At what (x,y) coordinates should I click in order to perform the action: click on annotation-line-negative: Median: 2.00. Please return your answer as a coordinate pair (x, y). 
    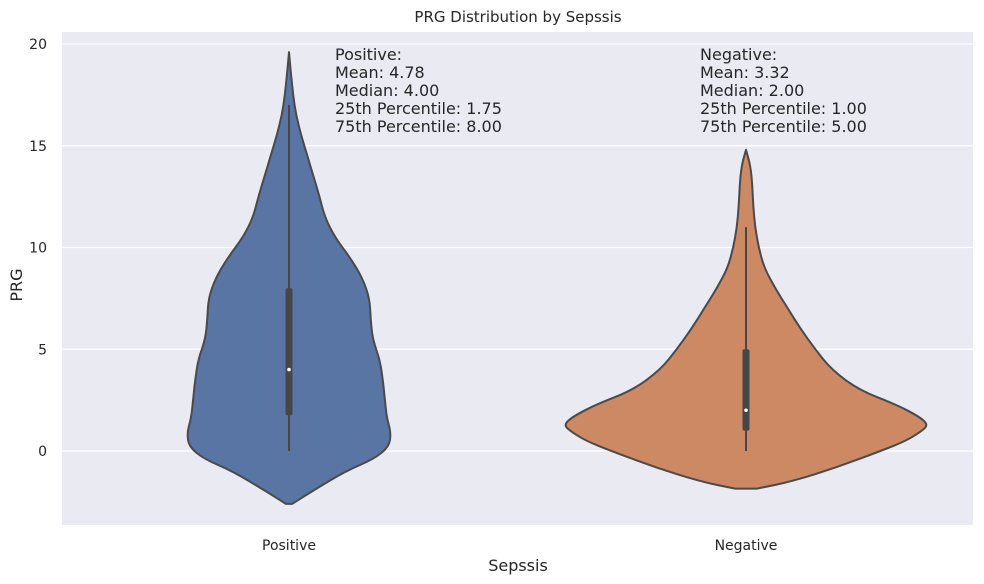
    Looking at the image, I should click on (752, 90).